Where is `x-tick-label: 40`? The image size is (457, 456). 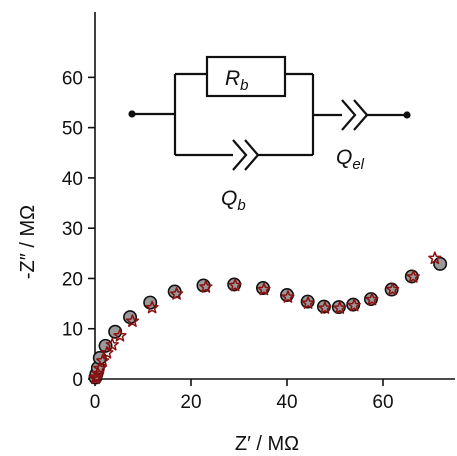
x-tick-label: 40 is located at coordinates (286, 402).